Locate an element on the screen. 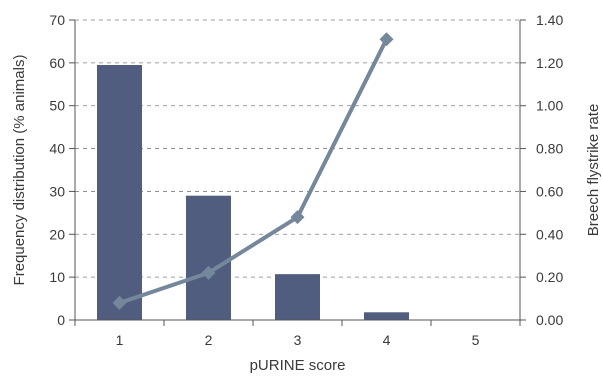  x-tick-label: 4 is located at coordinates (387, 340).